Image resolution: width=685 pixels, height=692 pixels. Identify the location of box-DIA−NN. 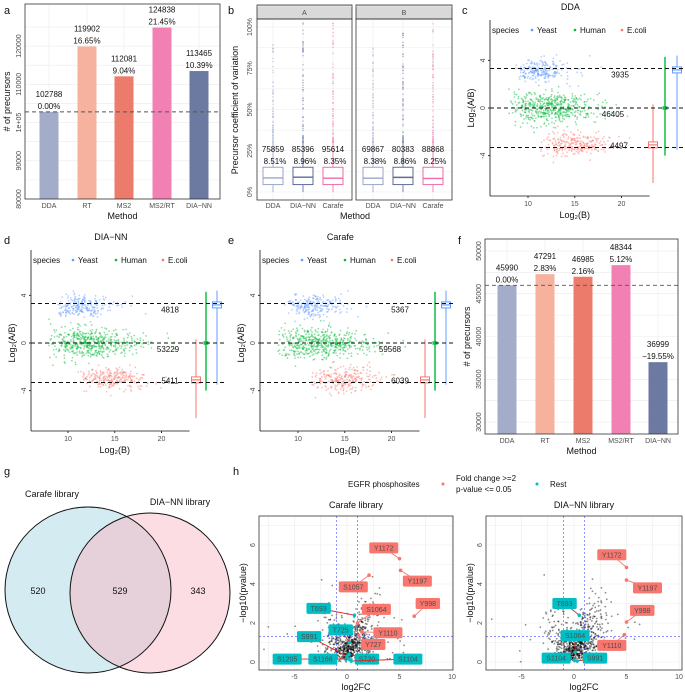
(403, 176).